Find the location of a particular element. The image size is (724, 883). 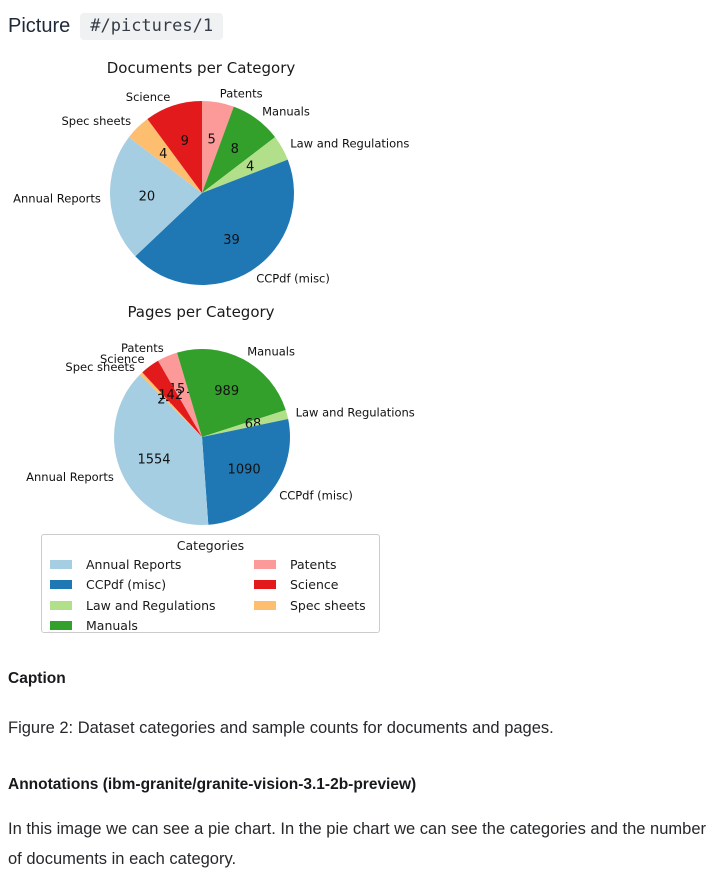

legend-item-science: Science is located at coordinates (312, 585).